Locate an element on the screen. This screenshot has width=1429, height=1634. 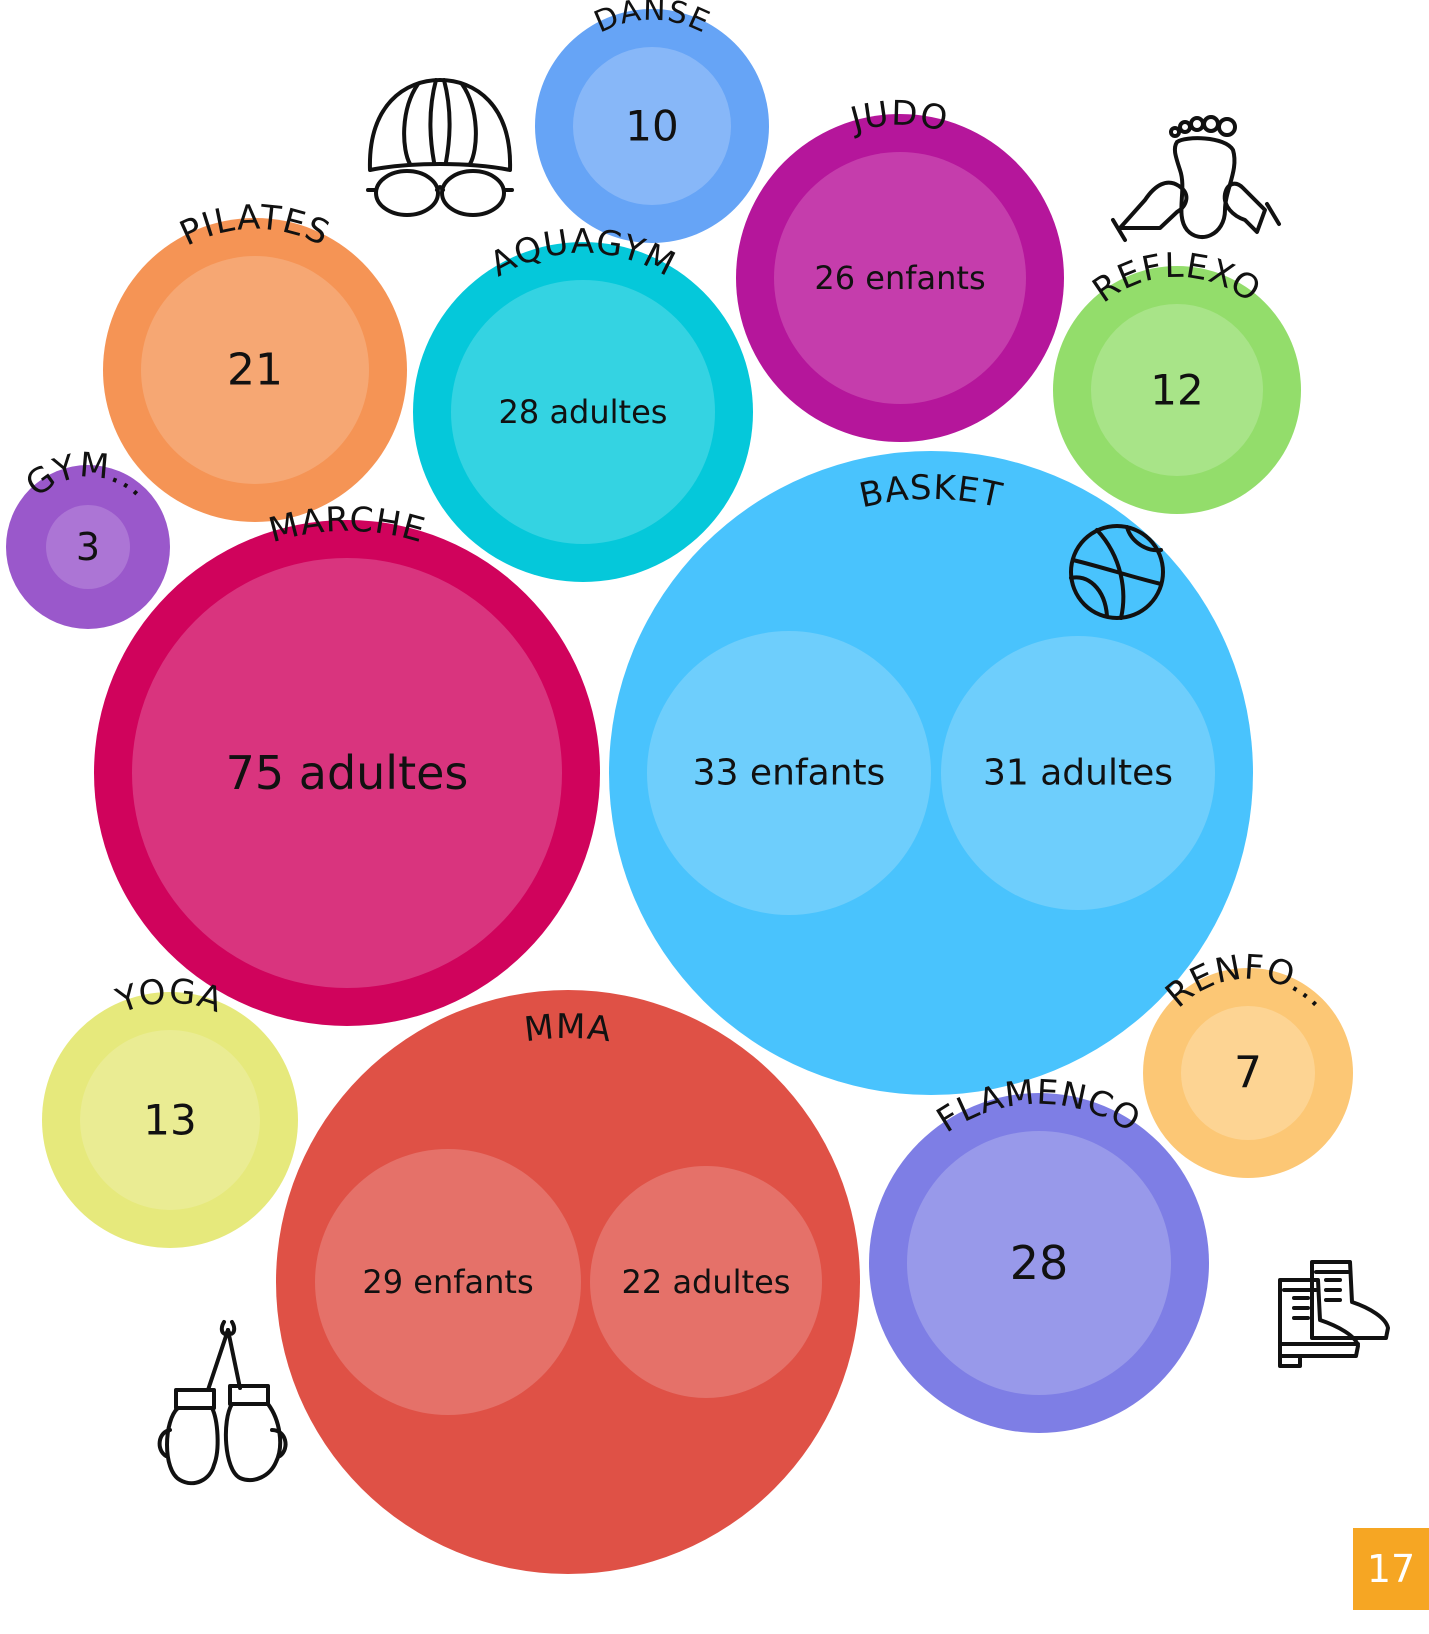
bubble-mma-item-0-circle is located at coordinates (448, 1282).